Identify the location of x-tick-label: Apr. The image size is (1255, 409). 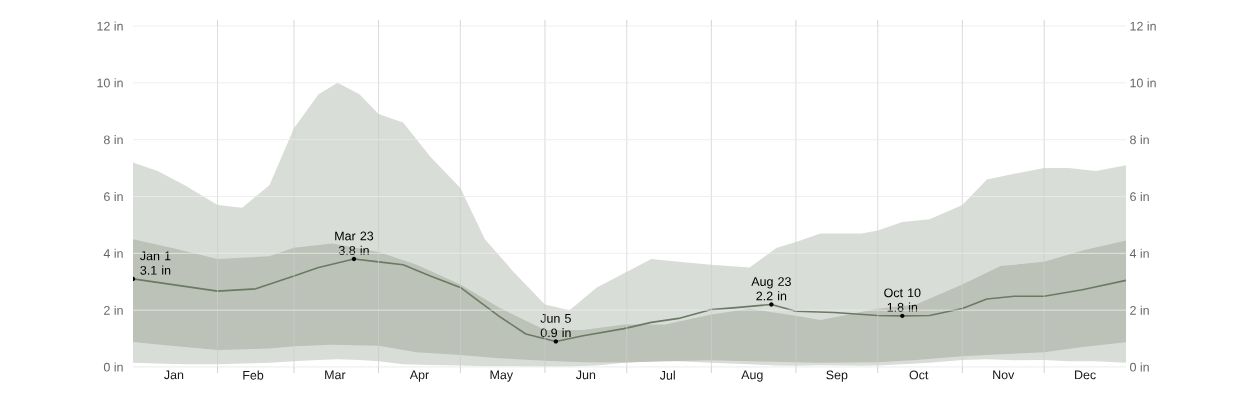
(419, 376).